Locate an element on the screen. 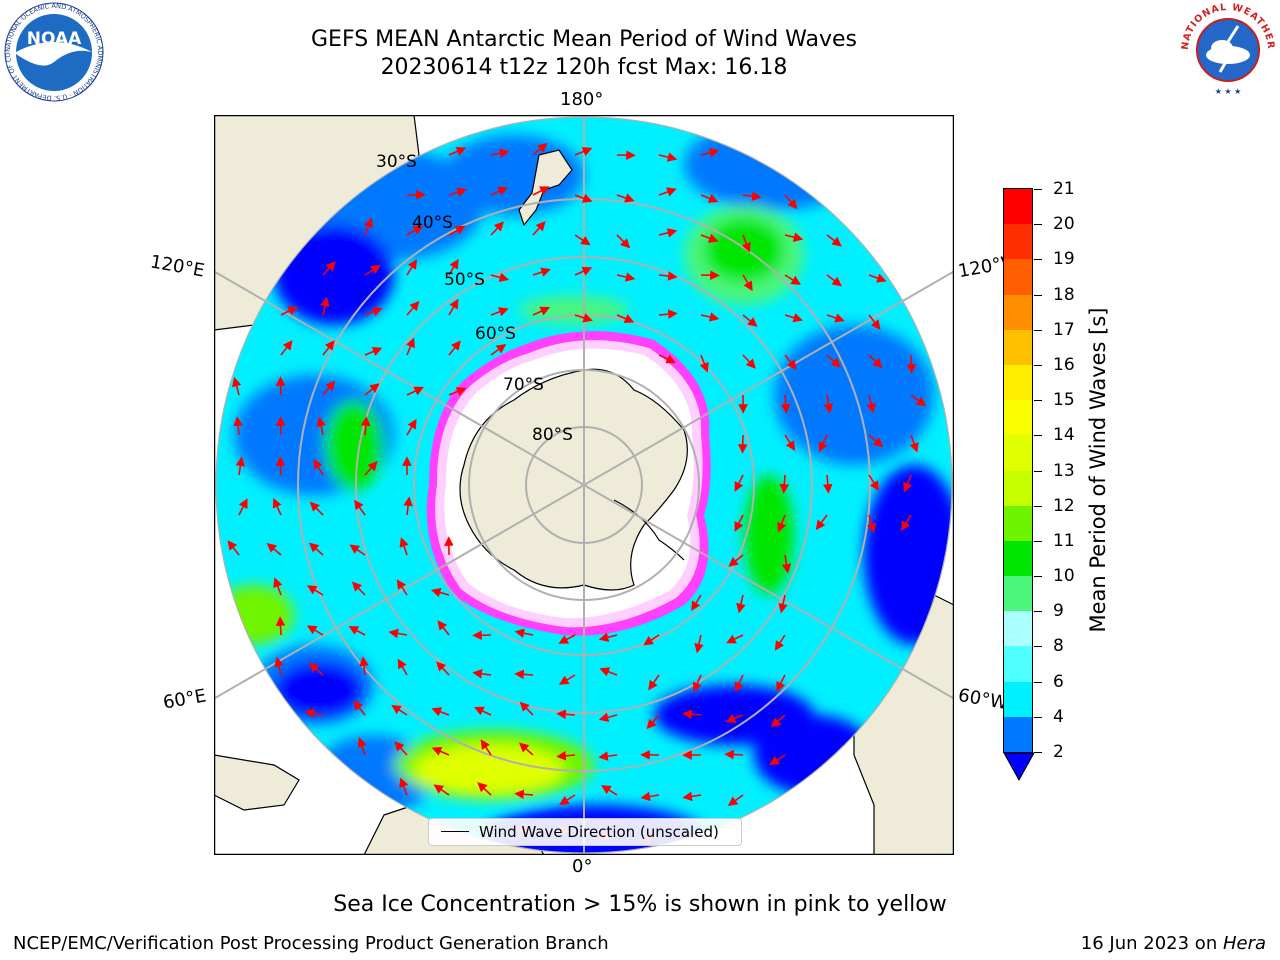 This screenshot has width=1280, height=960. colorbar-tick-label: 8 is located at coordinates (1058, 646).